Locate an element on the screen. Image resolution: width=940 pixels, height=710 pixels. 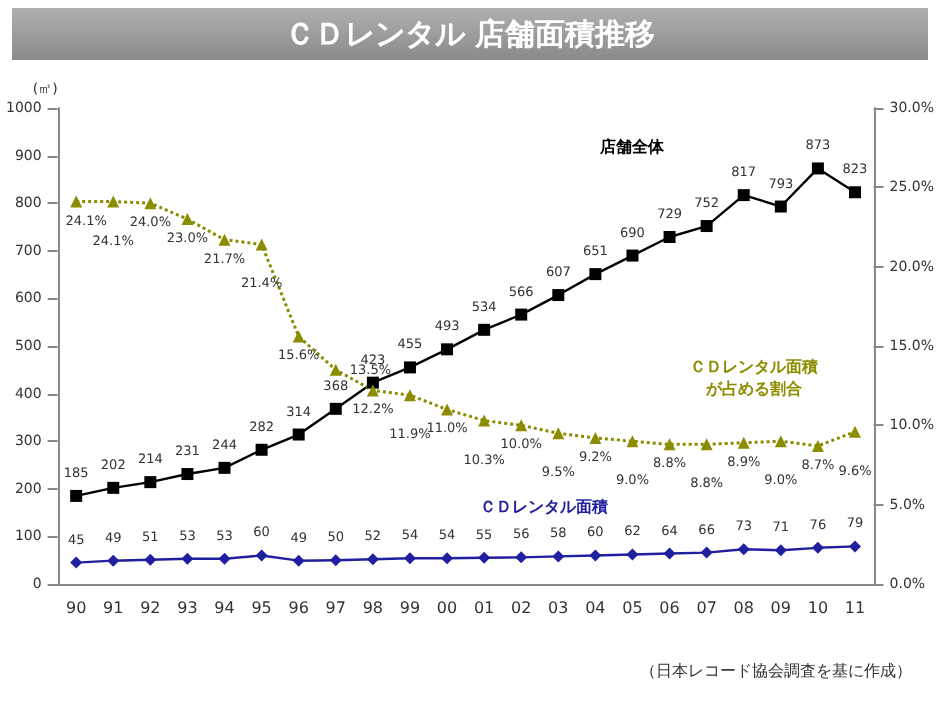
x-tick-label: 00 is located at coordinates (447, 608).